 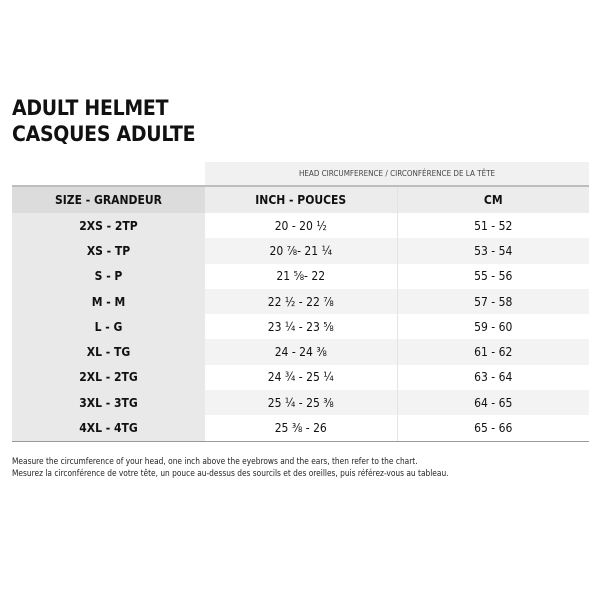 I want to click on cell-inch: 20 - 20 ½, so click(x=301, y=226).